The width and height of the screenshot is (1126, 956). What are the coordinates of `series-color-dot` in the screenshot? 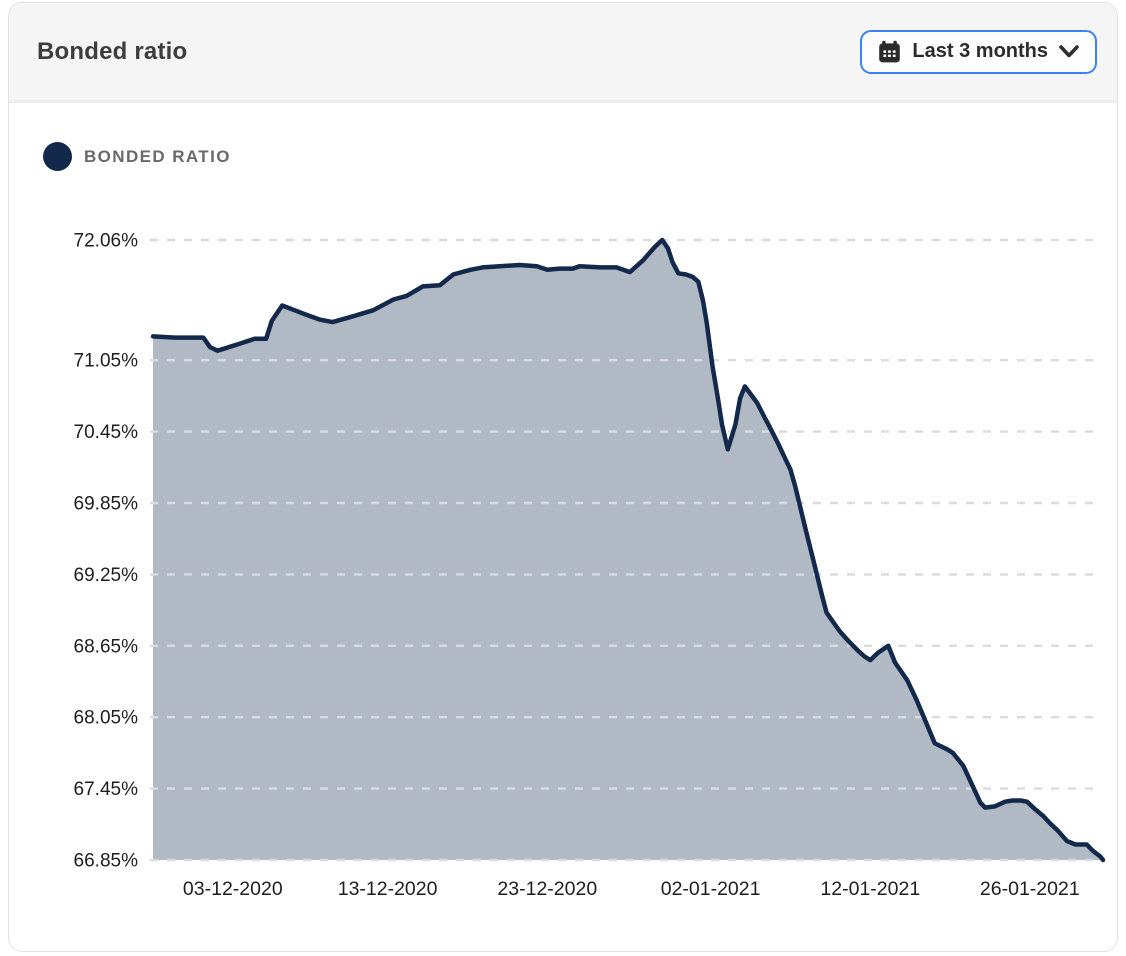 It's located at (57, 156).